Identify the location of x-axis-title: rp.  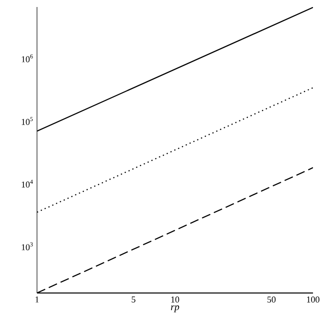
(175, 308).